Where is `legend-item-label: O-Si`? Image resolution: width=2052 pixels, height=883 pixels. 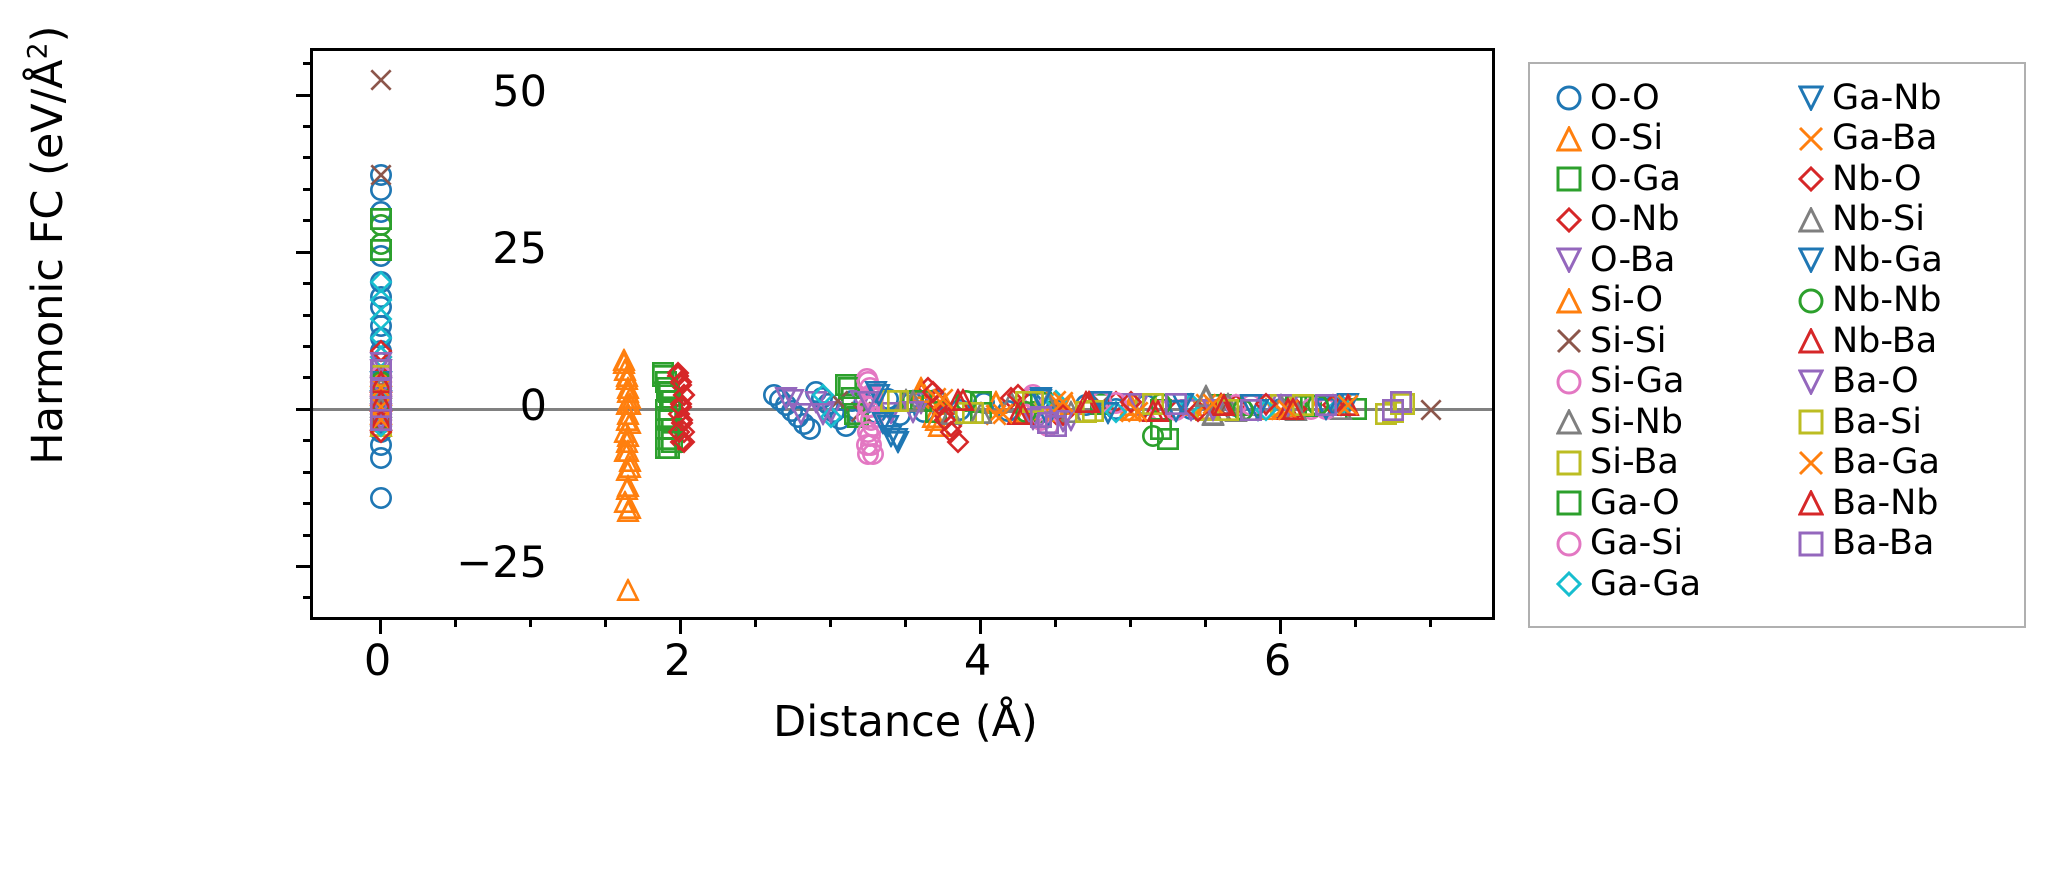
legend-item-label: O-Si is located at coordinates (1627, 138).